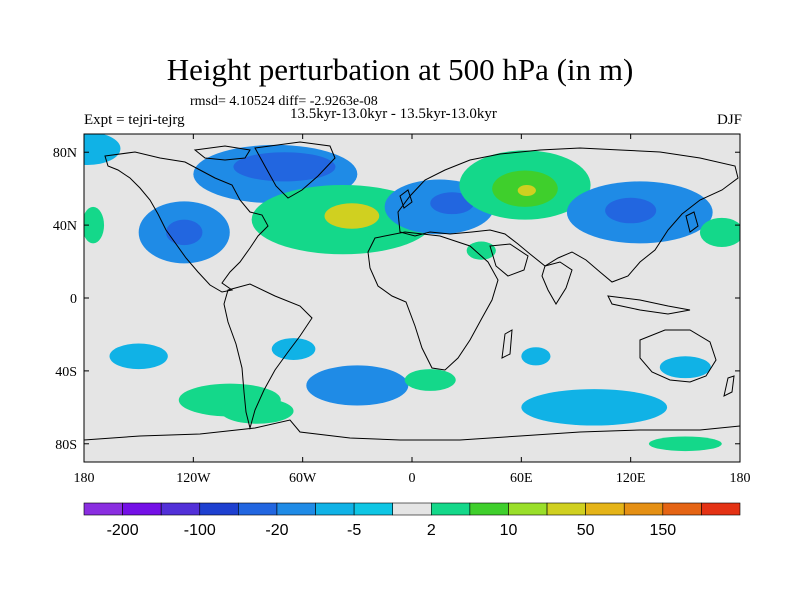  I want to click on field-south-indian-green, so click(430, 380).